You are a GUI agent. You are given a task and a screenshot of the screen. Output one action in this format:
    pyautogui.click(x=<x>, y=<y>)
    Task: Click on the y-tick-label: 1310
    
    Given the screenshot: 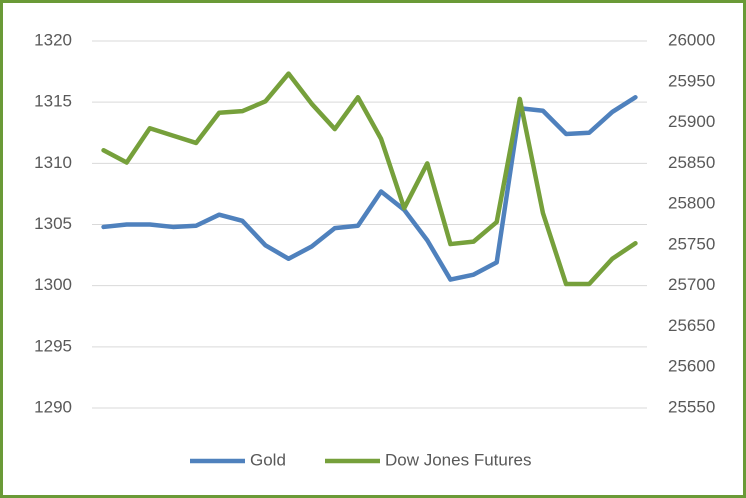 What is the action you would take?
    pyautogui.click(x=53, y=162)
    